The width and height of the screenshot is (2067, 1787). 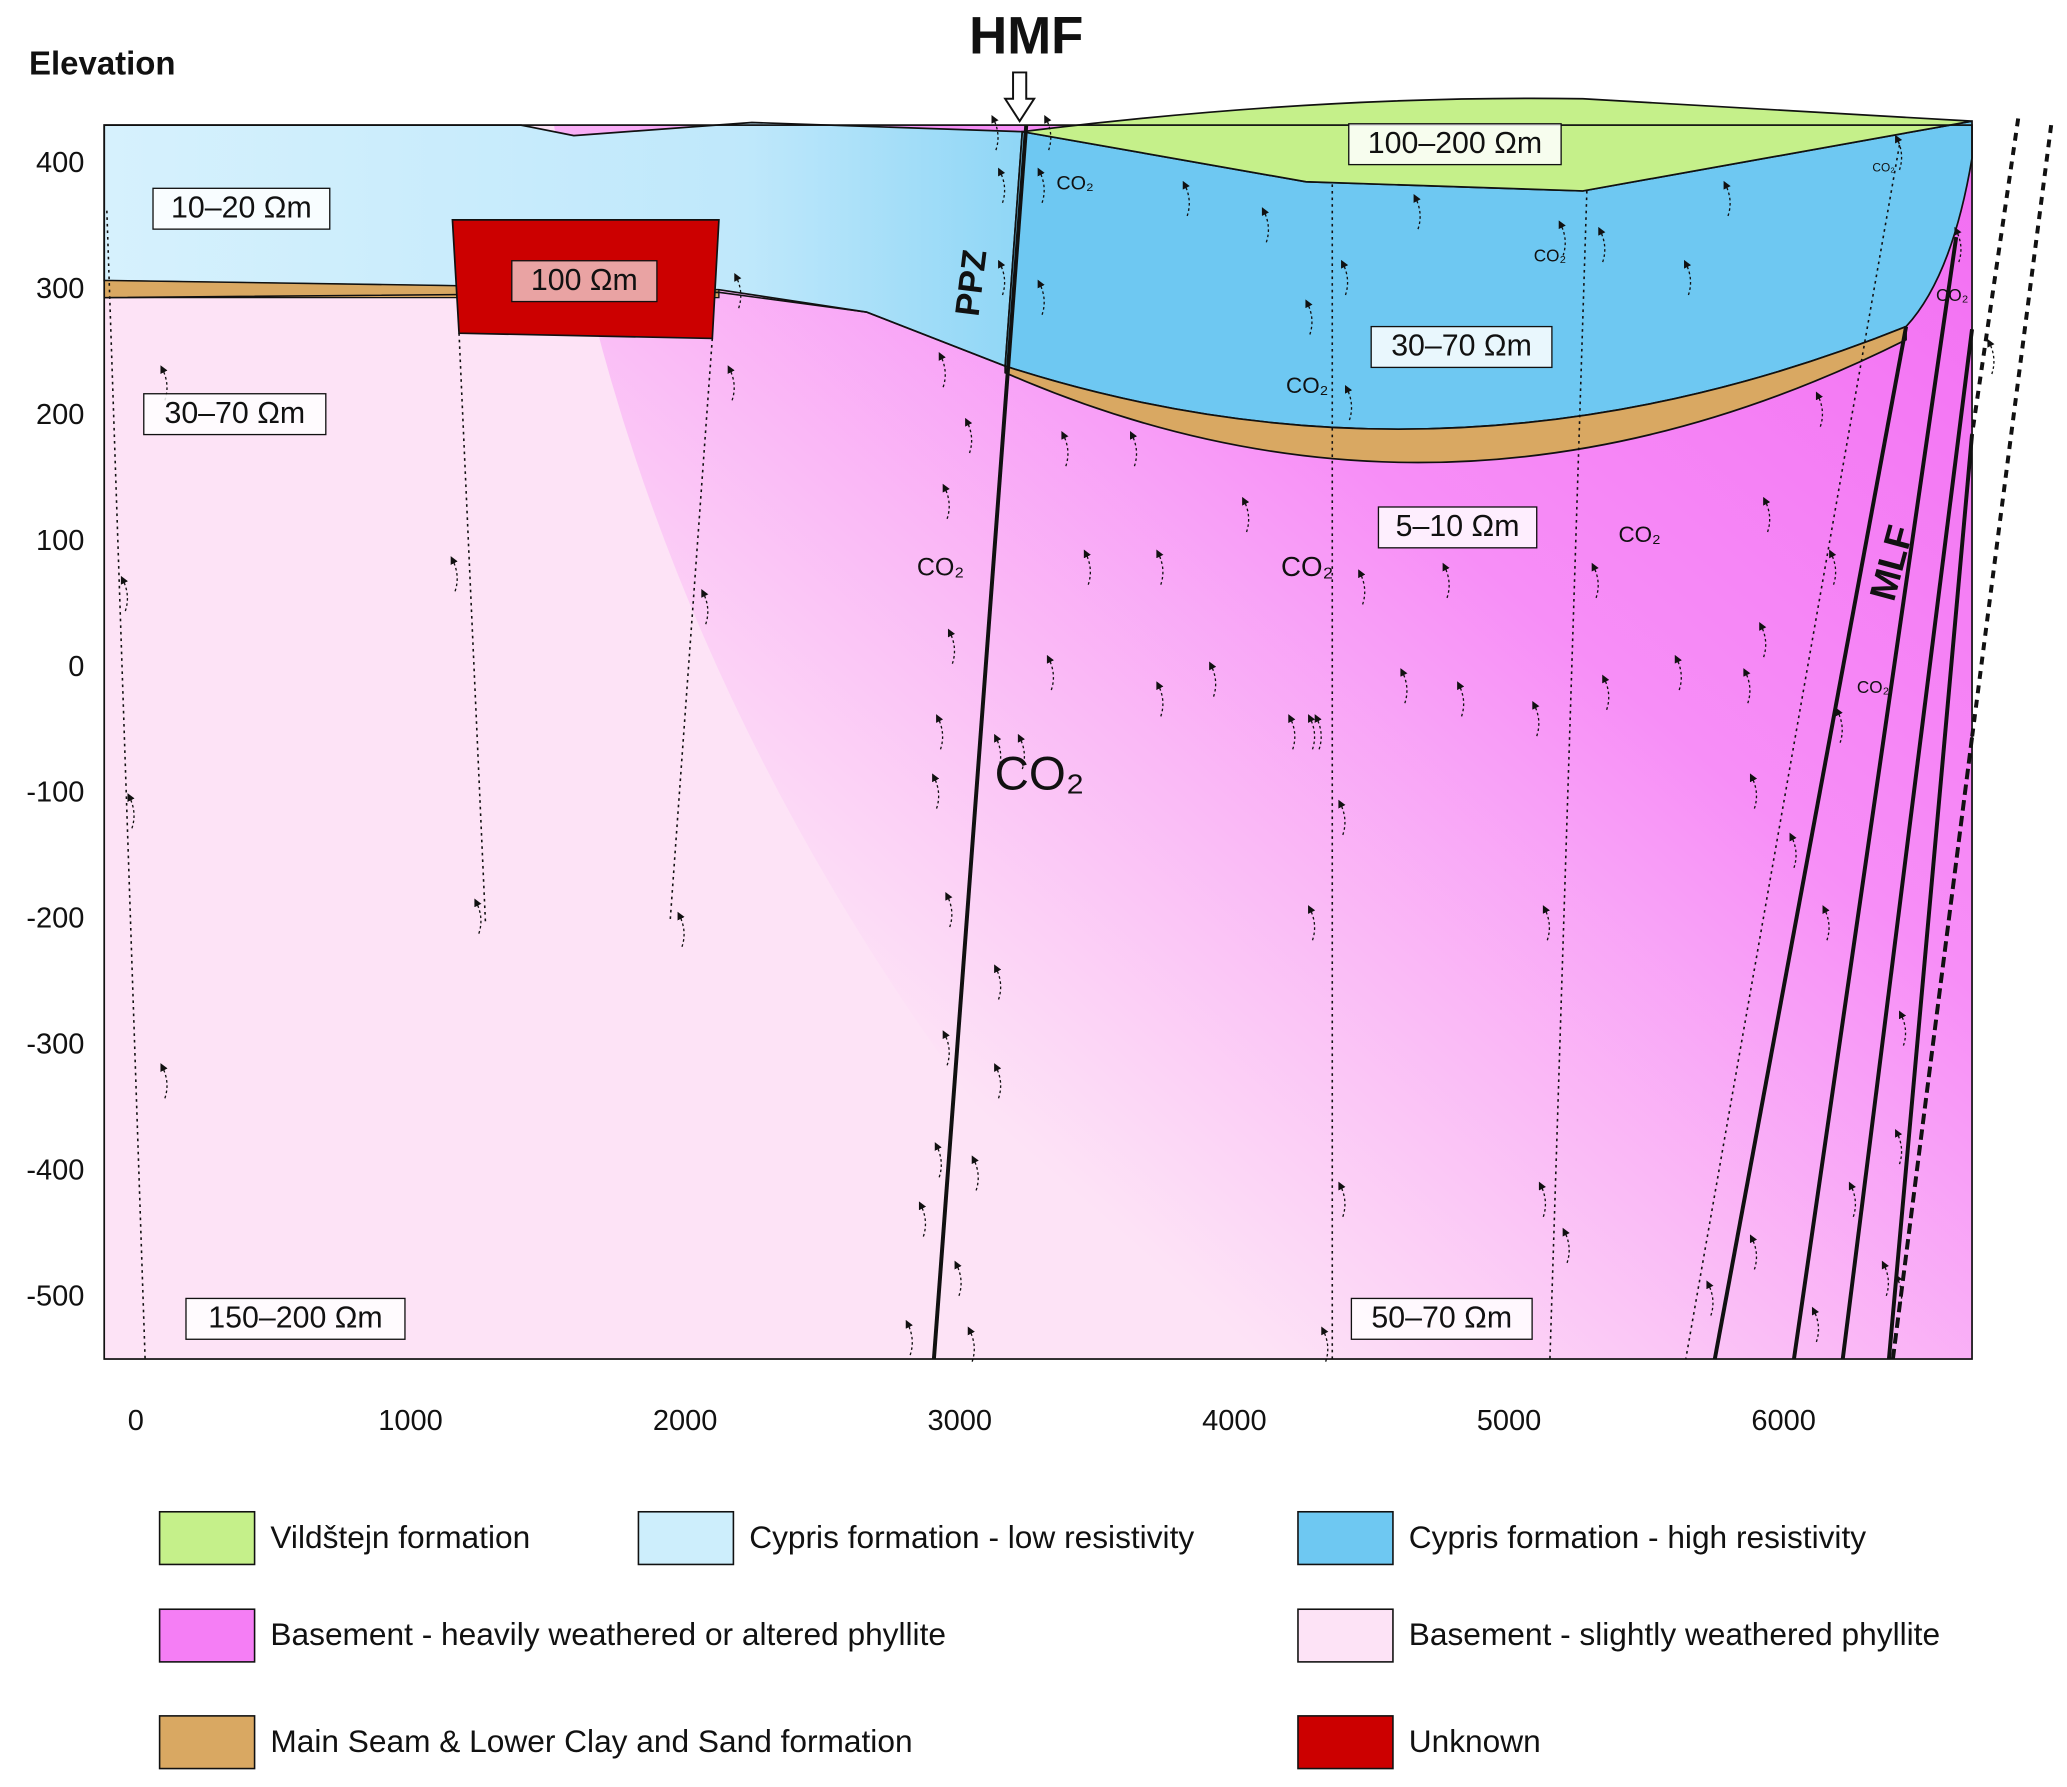 What do you see at coordinates (685, 1421) in the screenshot?
I see `x-tick-label: 2000` at bounding box center [685, 1421].